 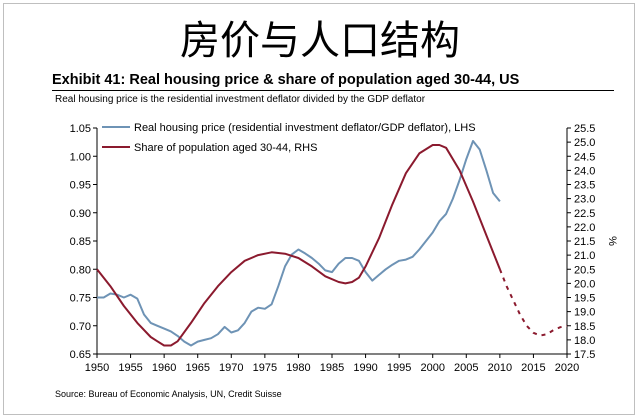 I want to click on x-tick-label: 1975, so click(x=265, y=368).